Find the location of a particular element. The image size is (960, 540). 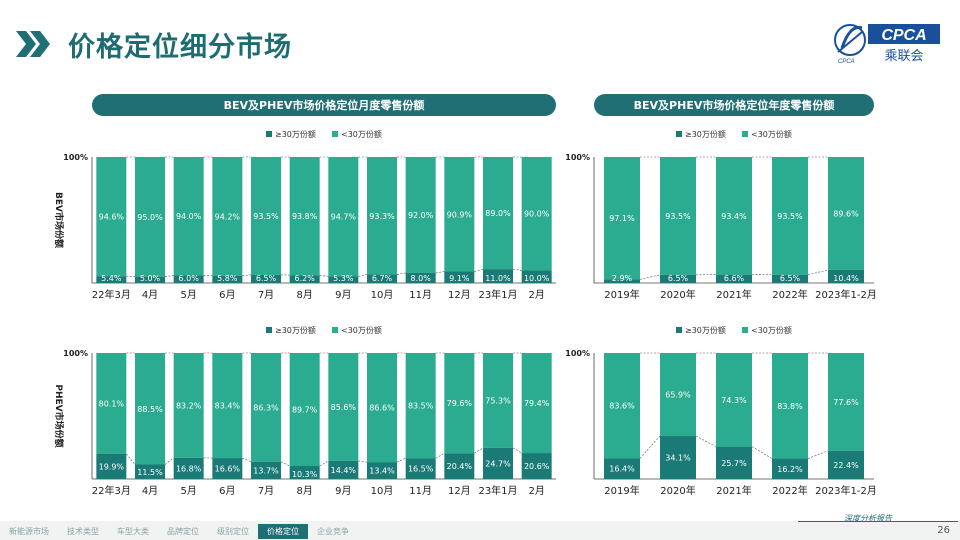

nav-tab: 车型大类 is located at coordinates (133, 531).